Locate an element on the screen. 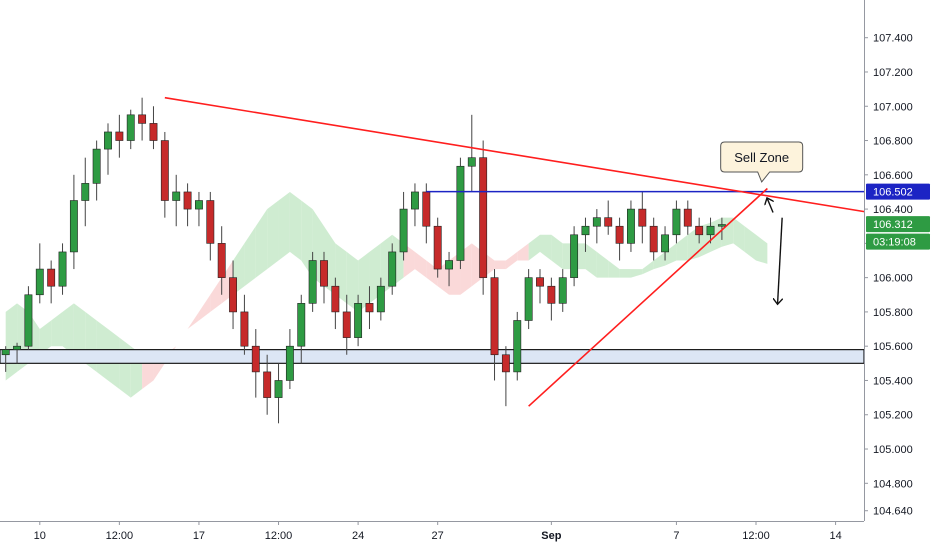  time-tick-label: 7 is located at coordinates (676, 536).